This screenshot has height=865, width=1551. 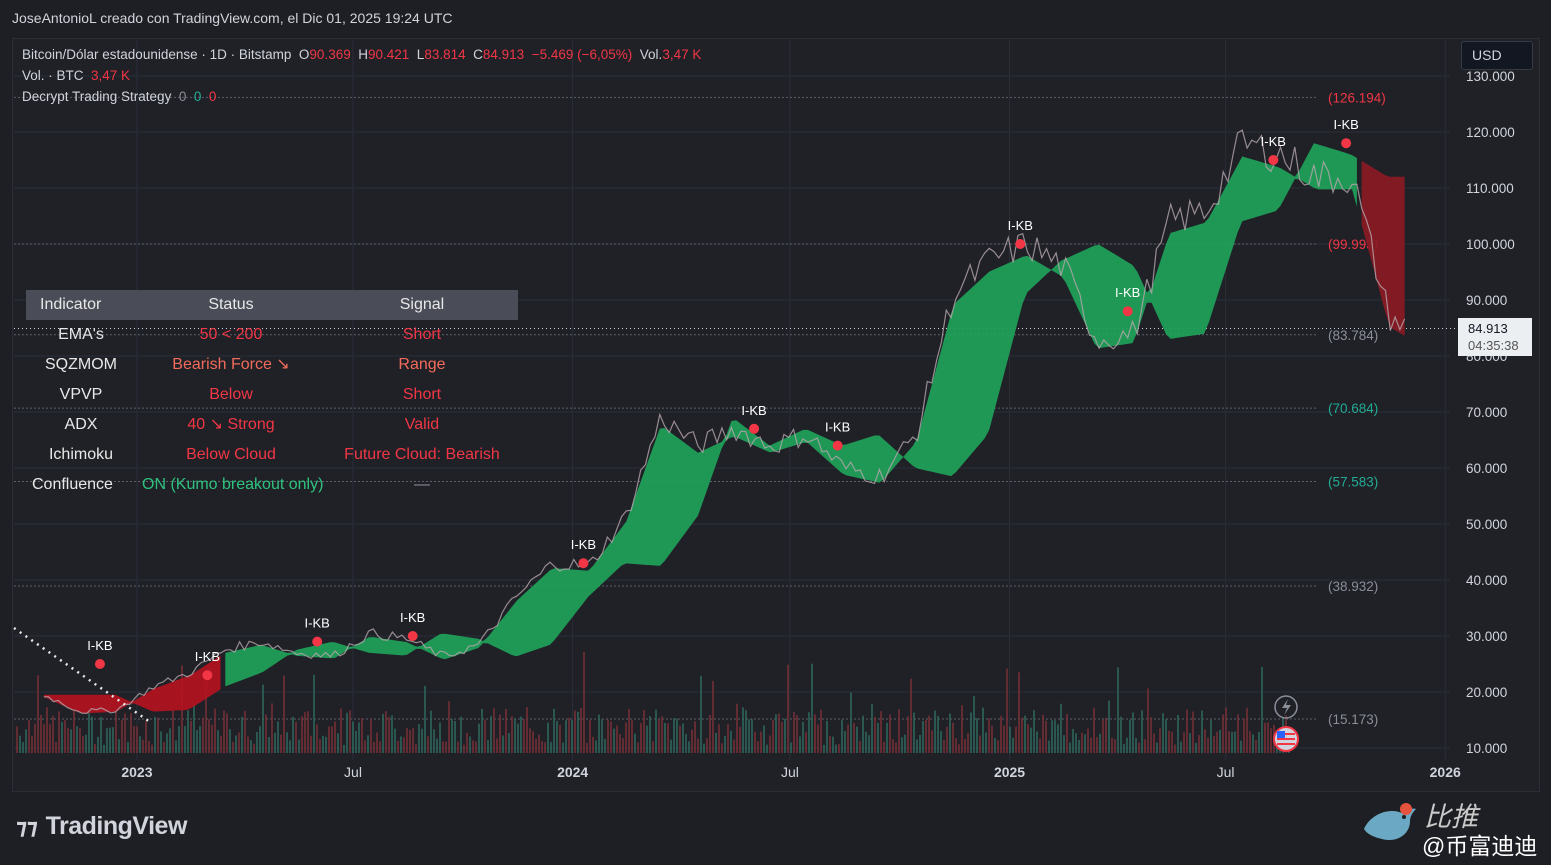 I want to click on row-signal: Future Cloud: Bearish, so click(x=422, y=454).